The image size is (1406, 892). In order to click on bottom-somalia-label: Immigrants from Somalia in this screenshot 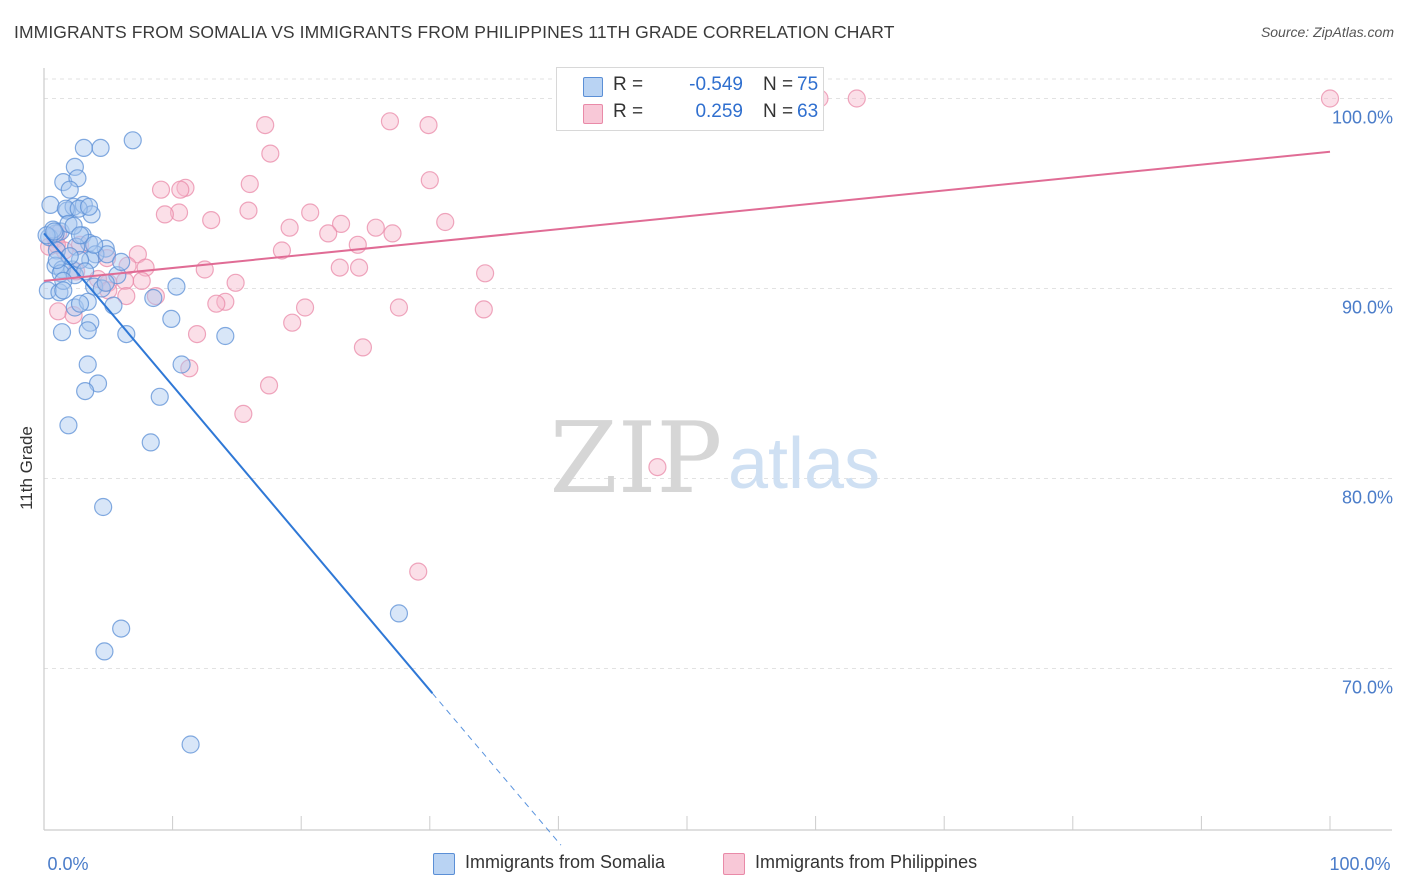, I will do `click(565, 862)`.